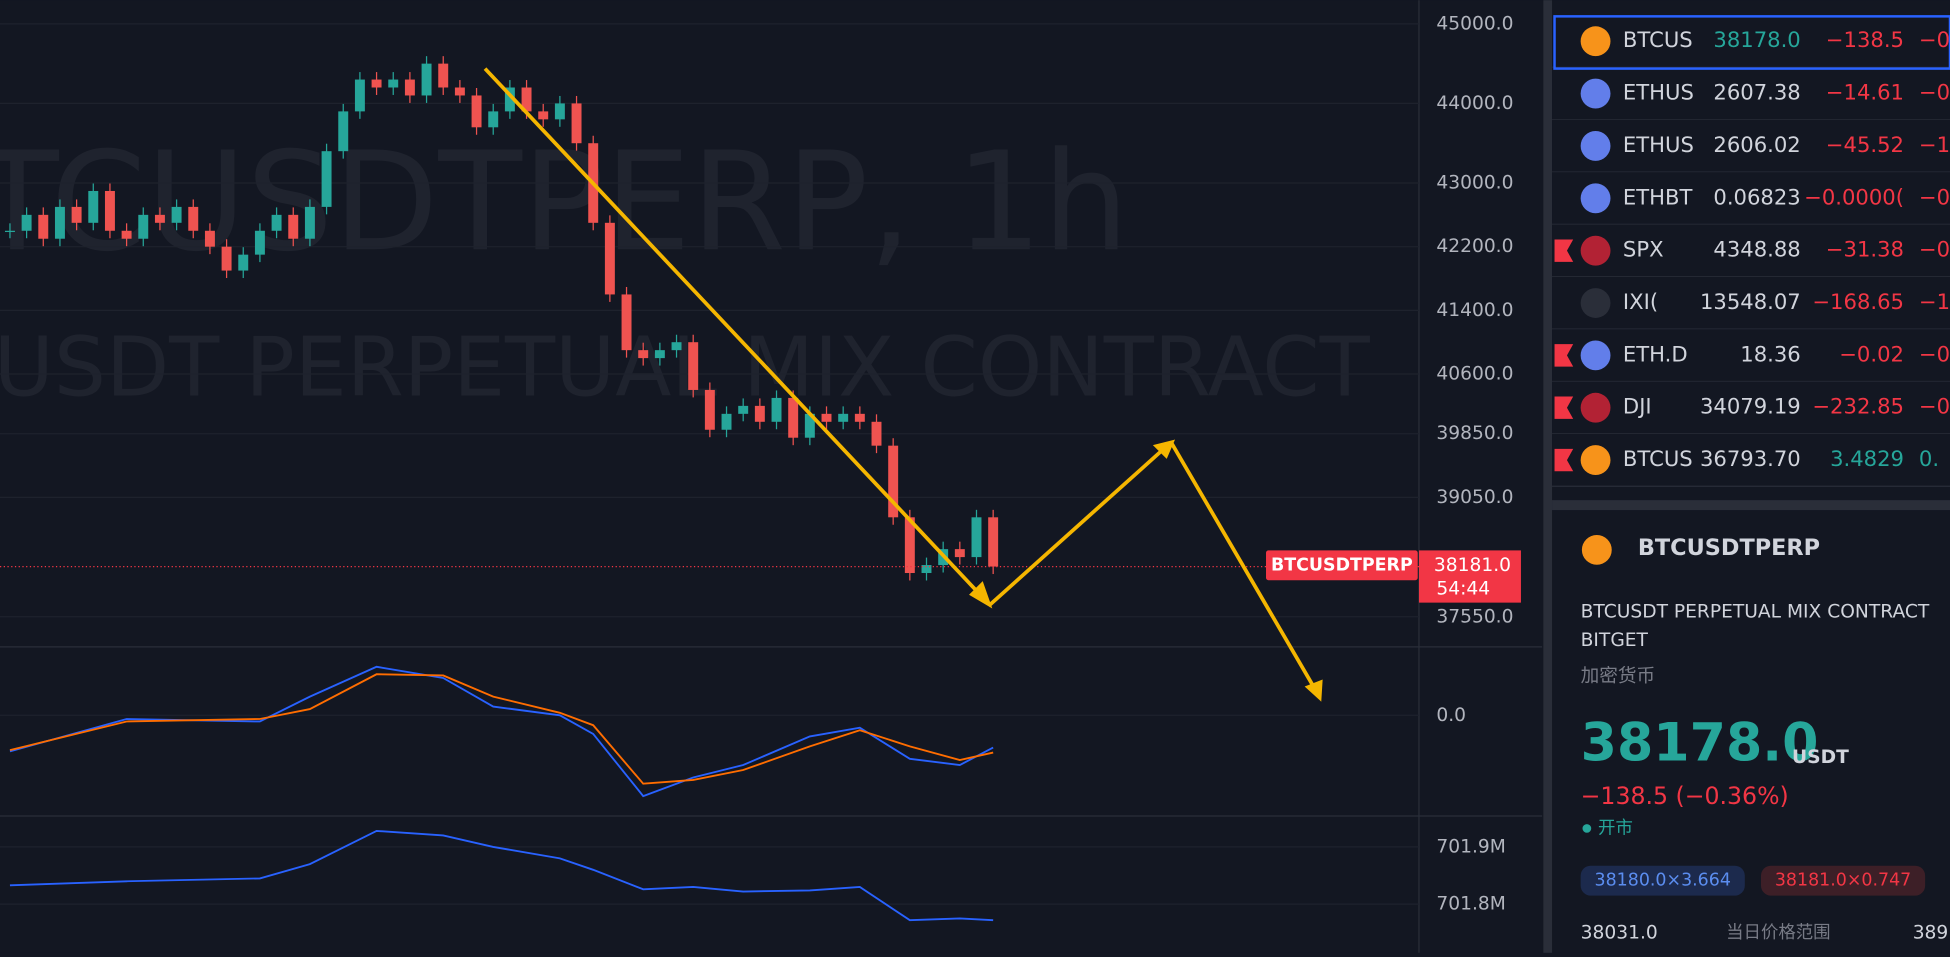 The width and height of the screenshot is (1950, 957). Describe the element at coordinates (1640, 301) in the screenshot. I see `symbol: IXI(` at that location.